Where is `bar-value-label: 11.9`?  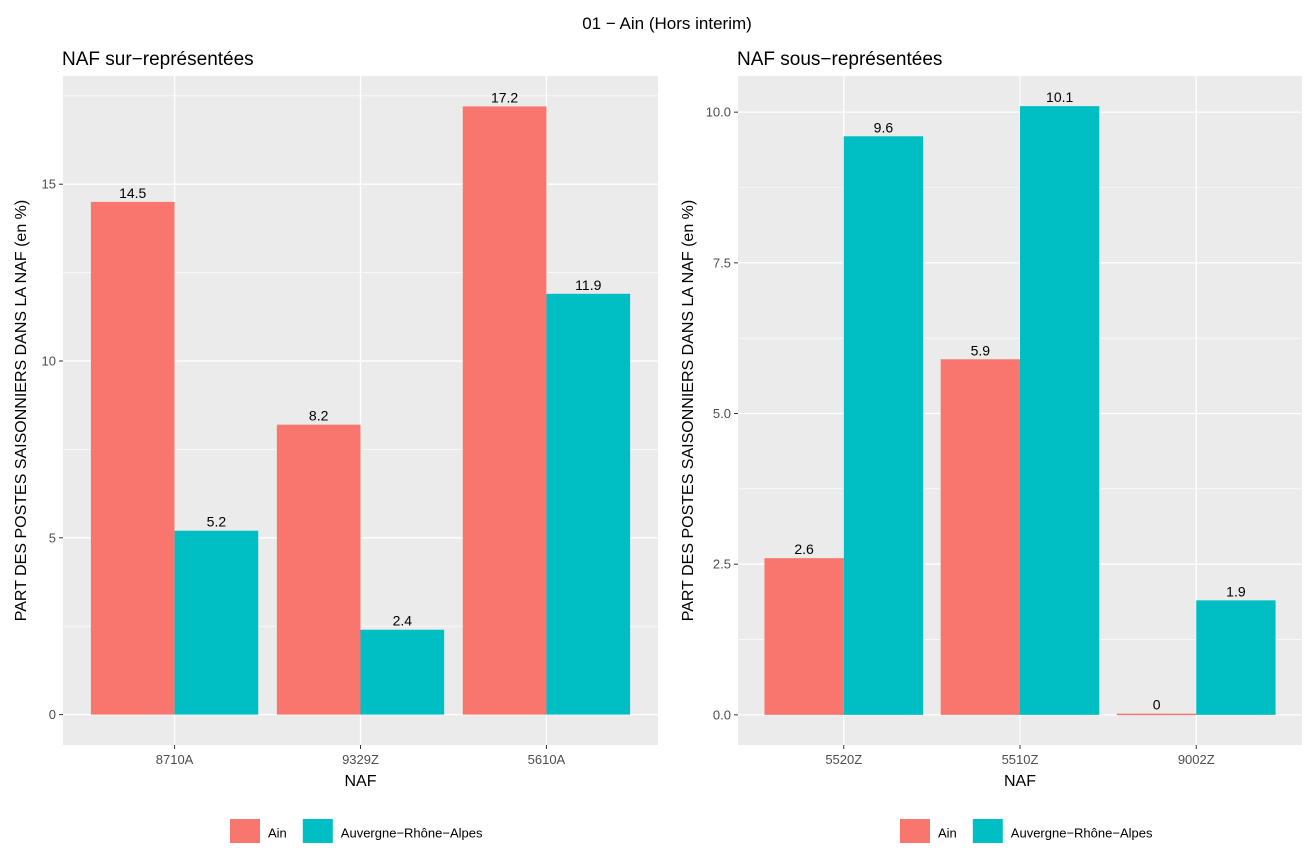 bar-value-label: 11.9 is located at coordinates (588, 285).